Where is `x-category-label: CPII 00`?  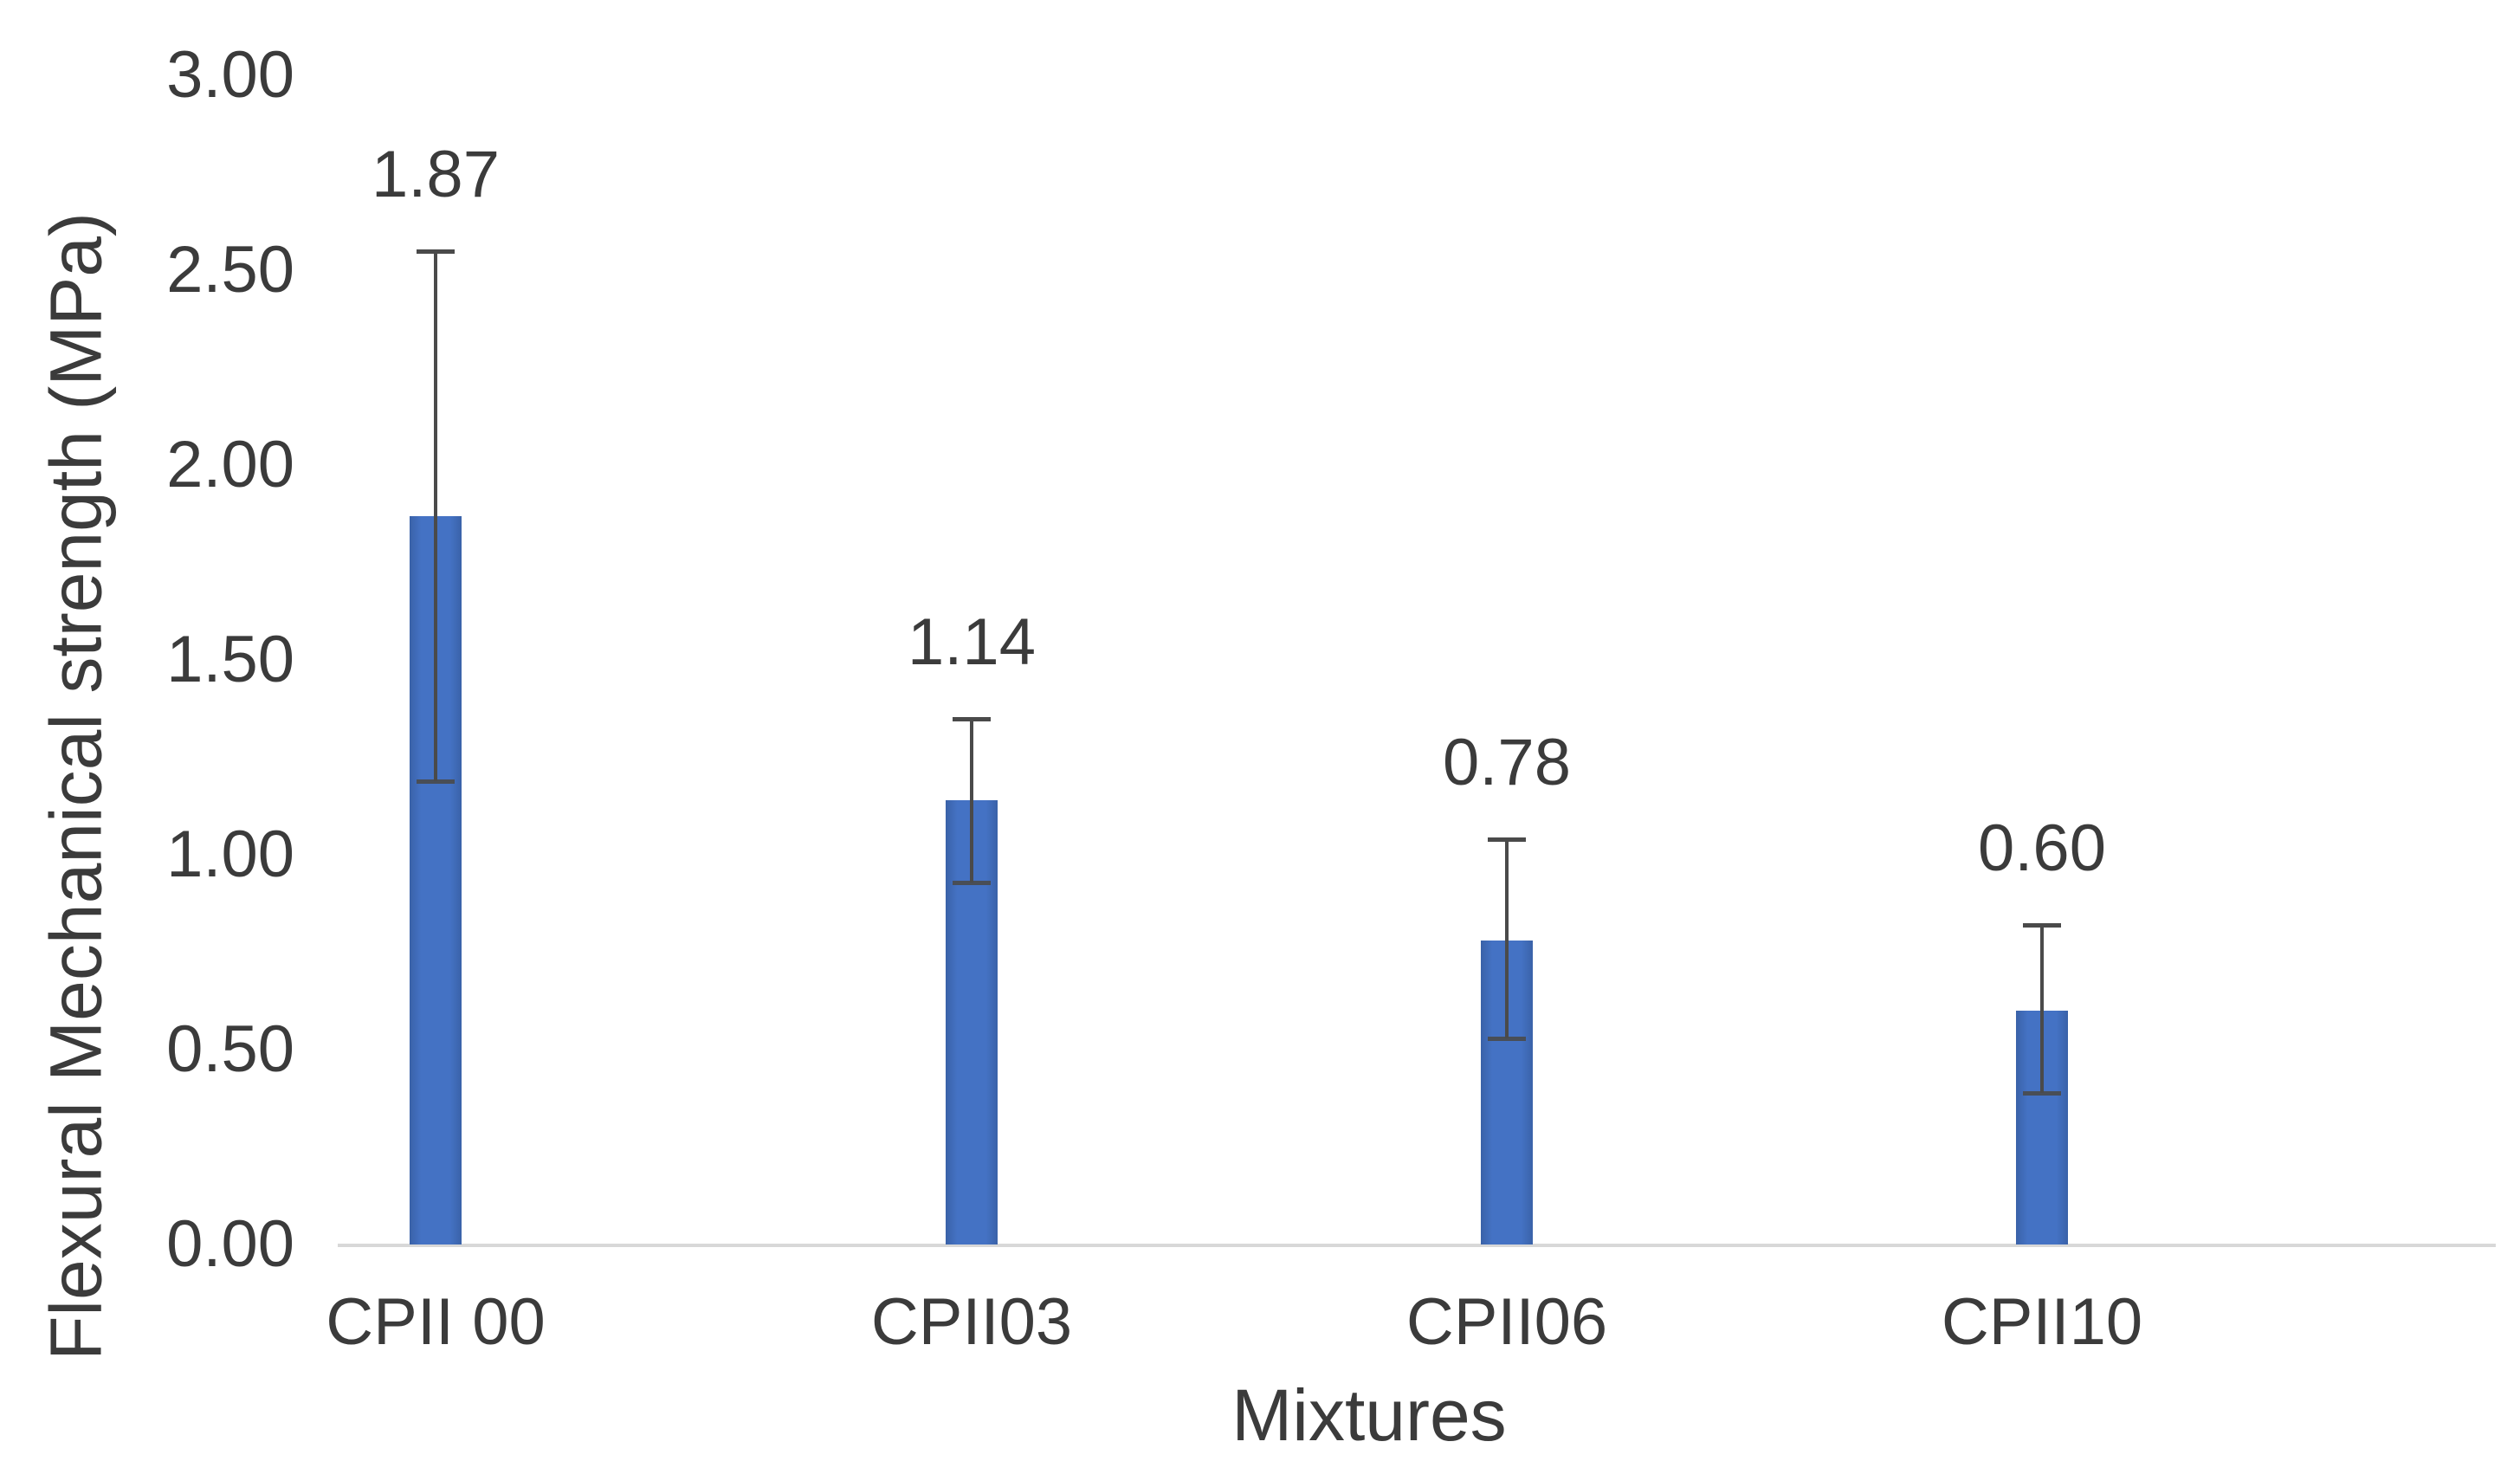
x-category-label: CPII 00 is located at coordinates (436, 1322).